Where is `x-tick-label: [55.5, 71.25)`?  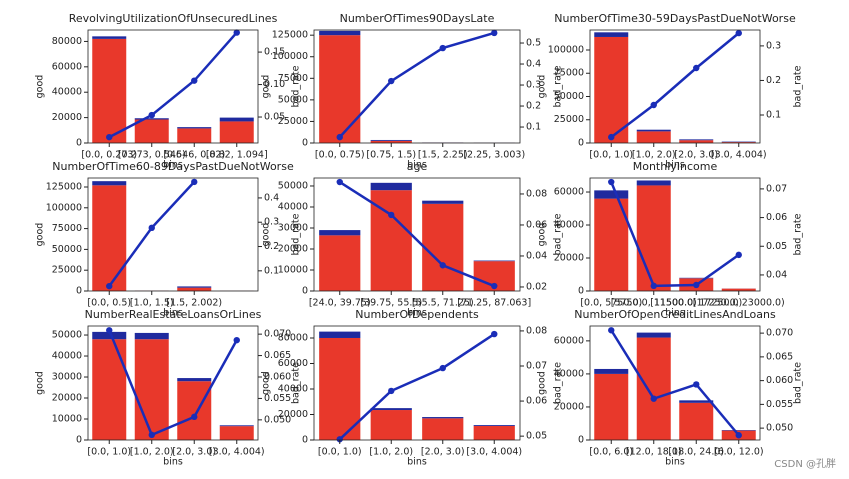
x-tick-label: [55.5, 71.25) is located at coordinates (443, 303).